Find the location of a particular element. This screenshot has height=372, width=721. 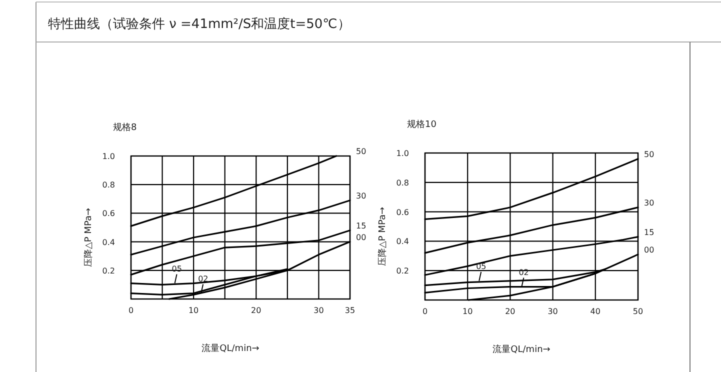

chart-title: 特性曲线（试验条件 ν =41mm²/S和温度t=50℃） is located at coordinates (199, 24).